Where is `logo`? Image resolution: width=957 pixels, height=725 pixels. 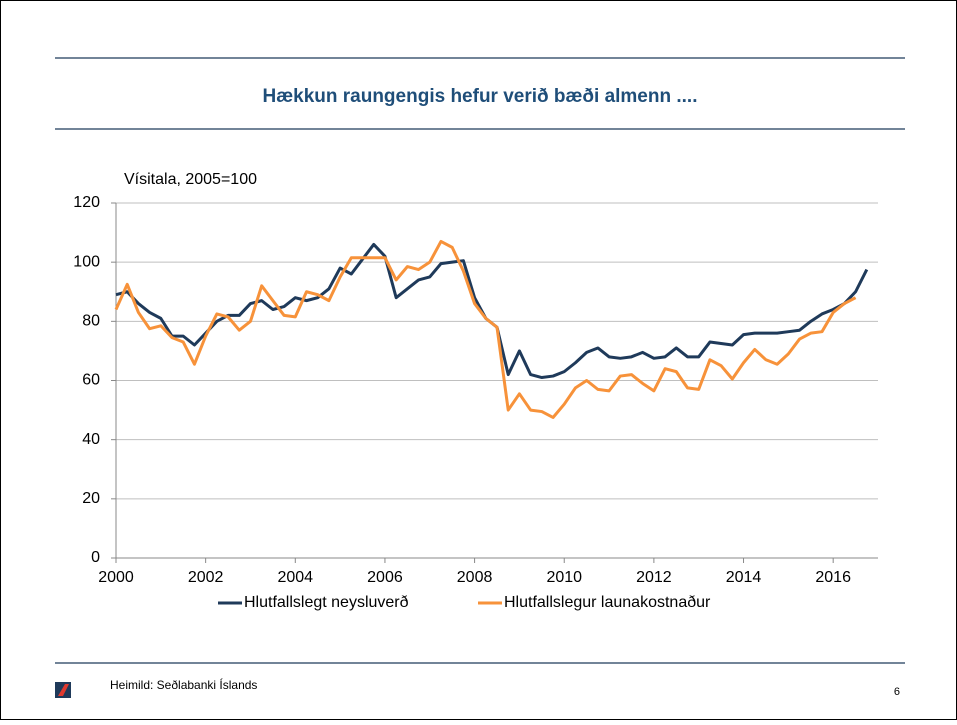 logo is located at coordinates (63, 690).